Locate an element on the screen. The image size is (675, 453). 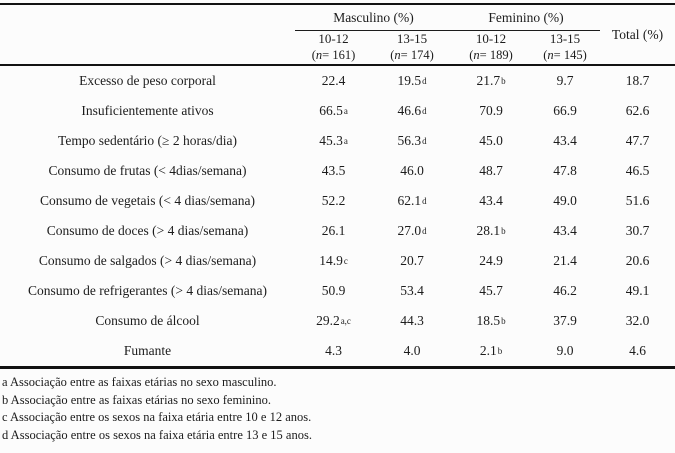
value: 48.7 is located at coordinates (491, 170).